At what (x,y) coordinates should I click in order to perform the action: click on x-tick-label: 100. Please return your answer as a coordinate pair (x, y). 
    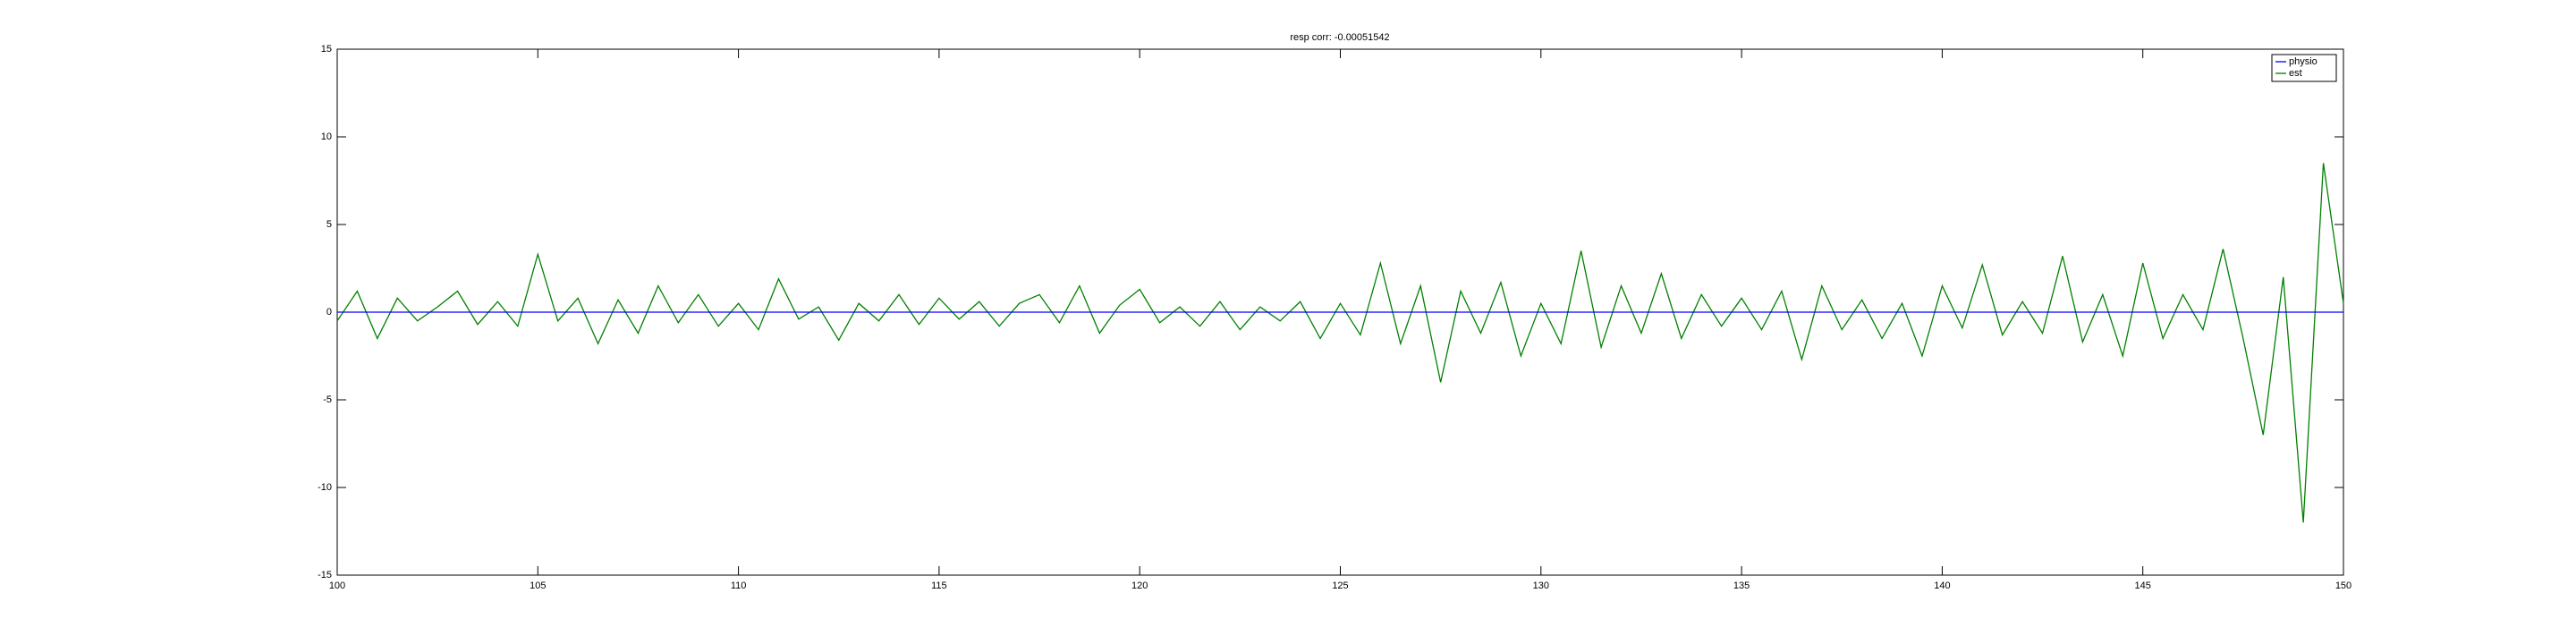
    Looking at the image, I should click on (337, 585).